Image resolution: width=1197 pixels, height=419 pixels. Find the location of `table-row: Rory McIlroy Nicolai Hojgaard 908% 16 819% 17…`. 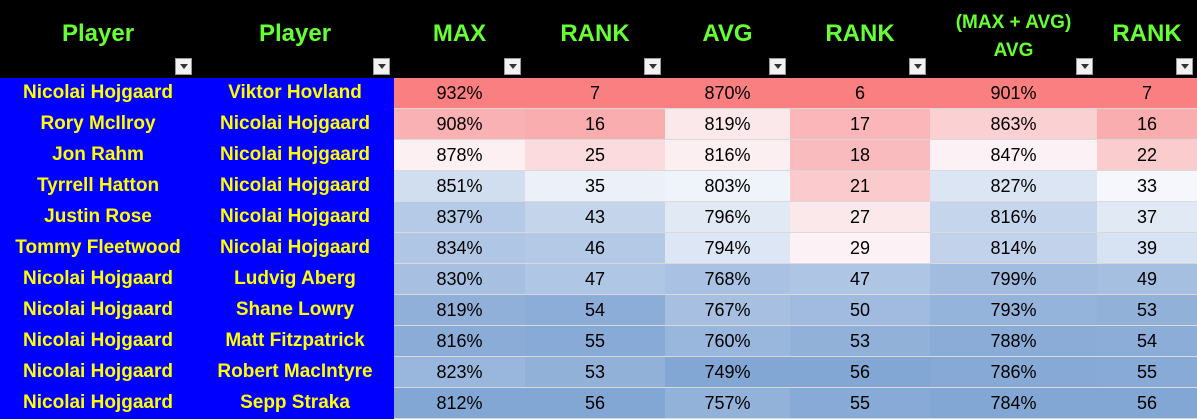

table-row: Rory McIlroy Nicolai Hojgaard 908% 16 819% 17… is located at coordinates (598, 124).